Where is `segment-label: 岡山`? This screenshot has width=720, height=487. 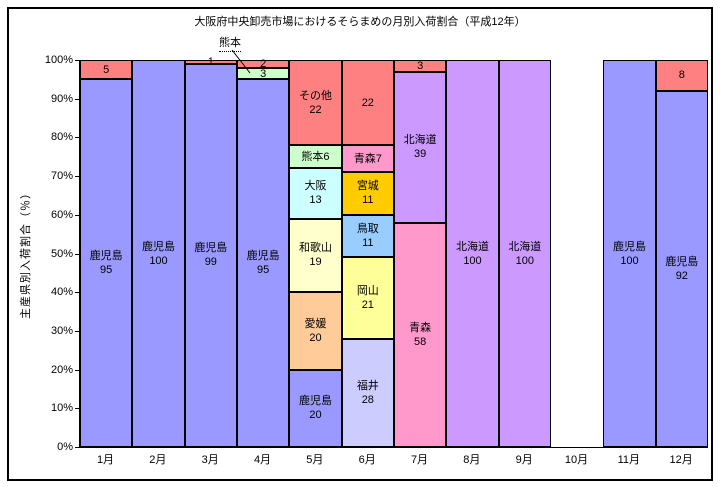 segment-label: 岡山 is located at coordinates (367, 290).